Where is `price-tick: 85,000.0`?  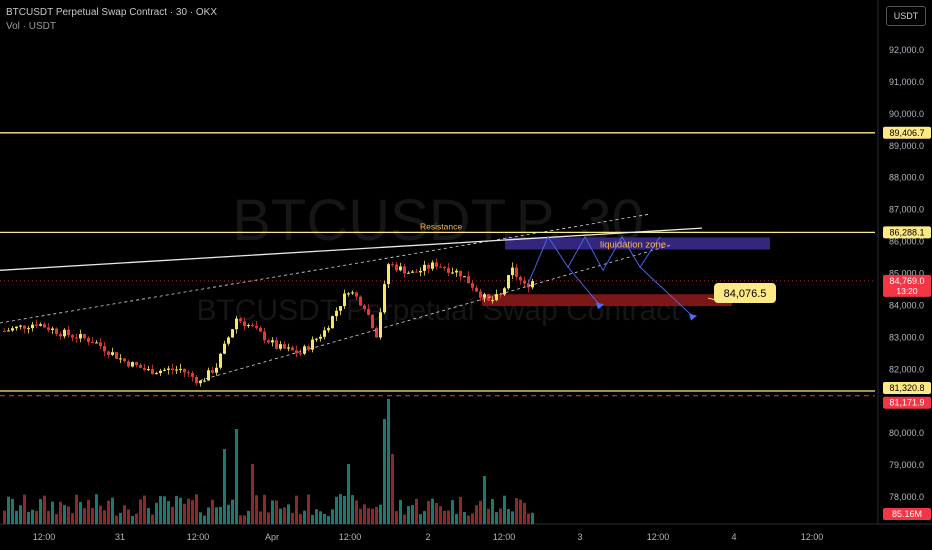 price-tick: 85,000.0 is located at coordinates (906, 274).